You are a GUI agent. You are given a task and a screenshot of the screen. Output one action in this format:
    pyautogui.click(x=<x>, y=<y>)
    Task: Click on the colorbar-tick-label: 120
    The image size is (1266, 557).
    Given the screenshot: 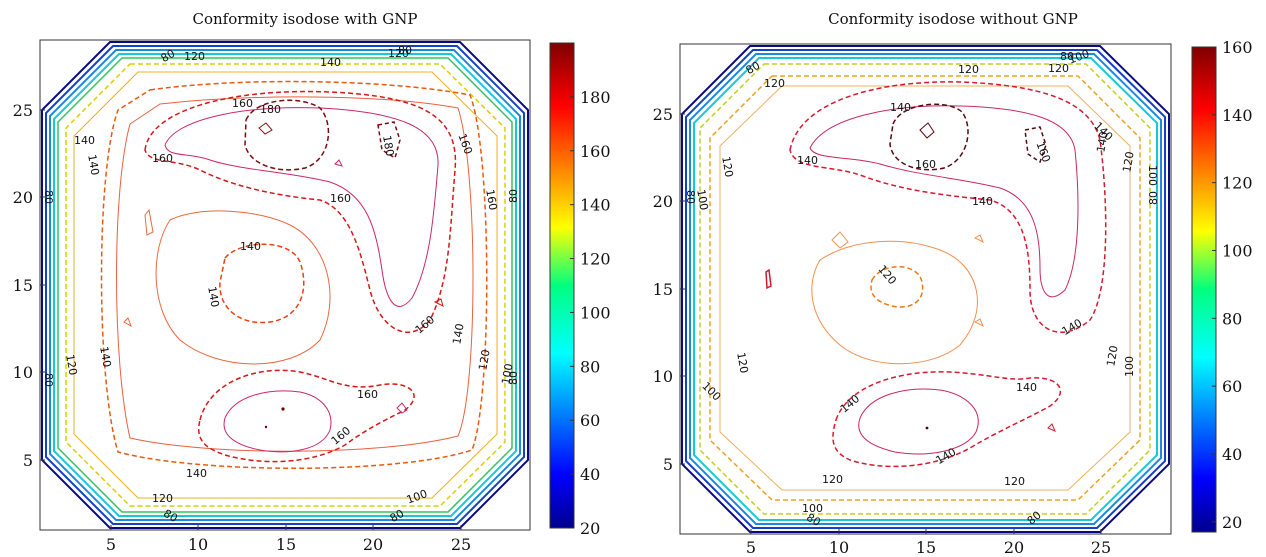 What is the action you would take?
    pyautogui.click(x=595, y=259)
    